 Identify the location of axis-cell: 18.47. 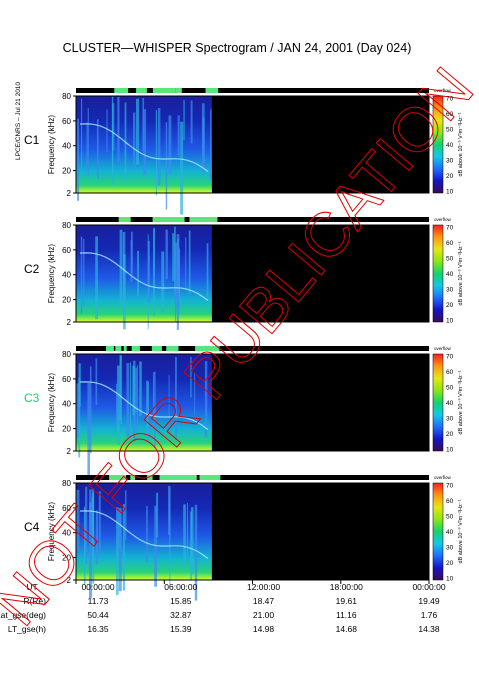
(264, 601).